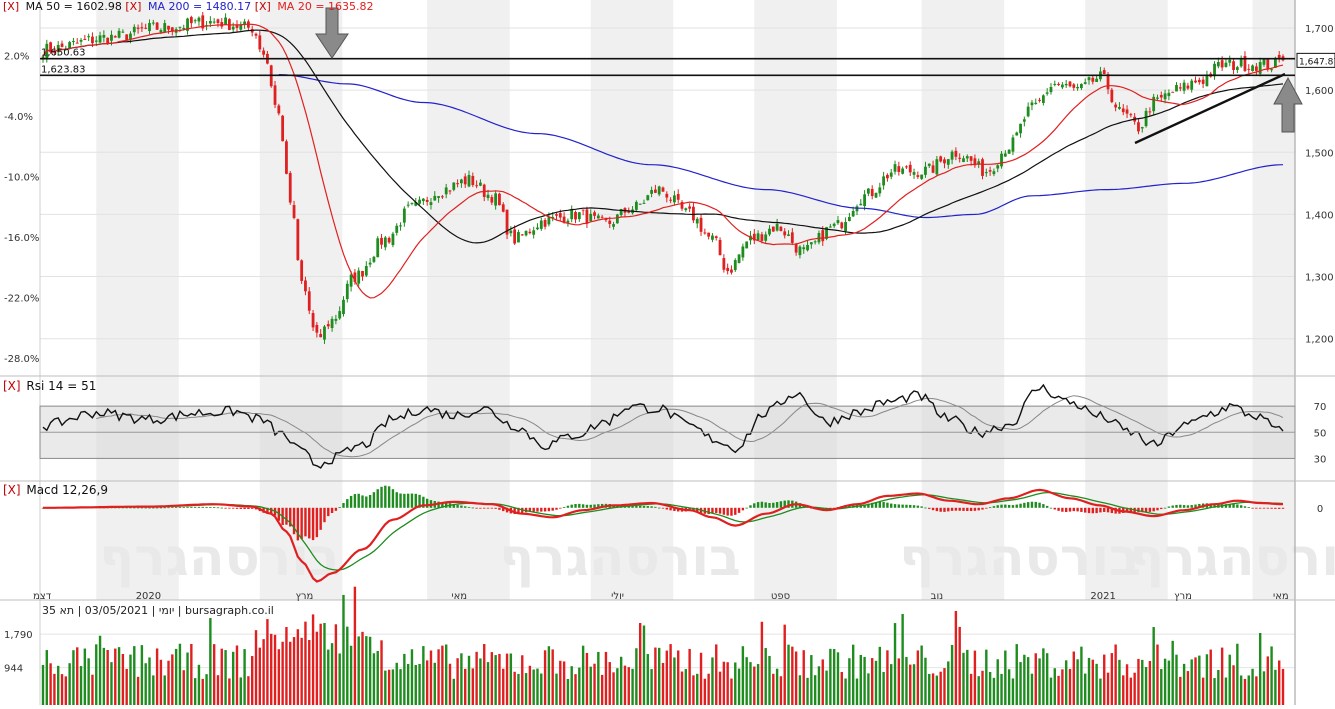 The width and height of the screenshot is (1335, 709). I want to click on month-shade, so click(632, 300).